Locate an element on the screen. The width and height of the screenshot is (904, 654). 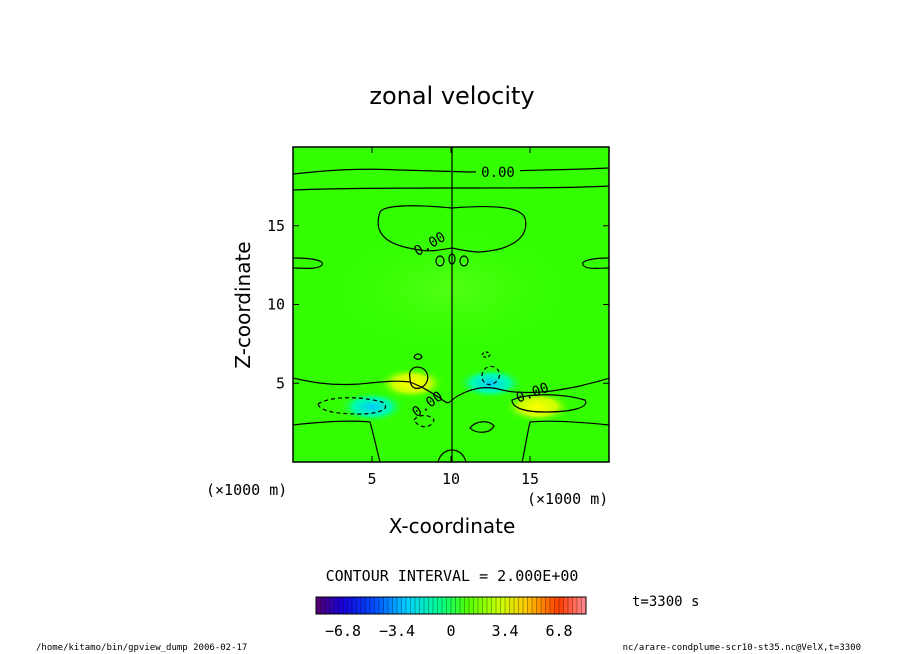
y-axis-ticks: 5 10 15 is located at coordinates (438, 304).